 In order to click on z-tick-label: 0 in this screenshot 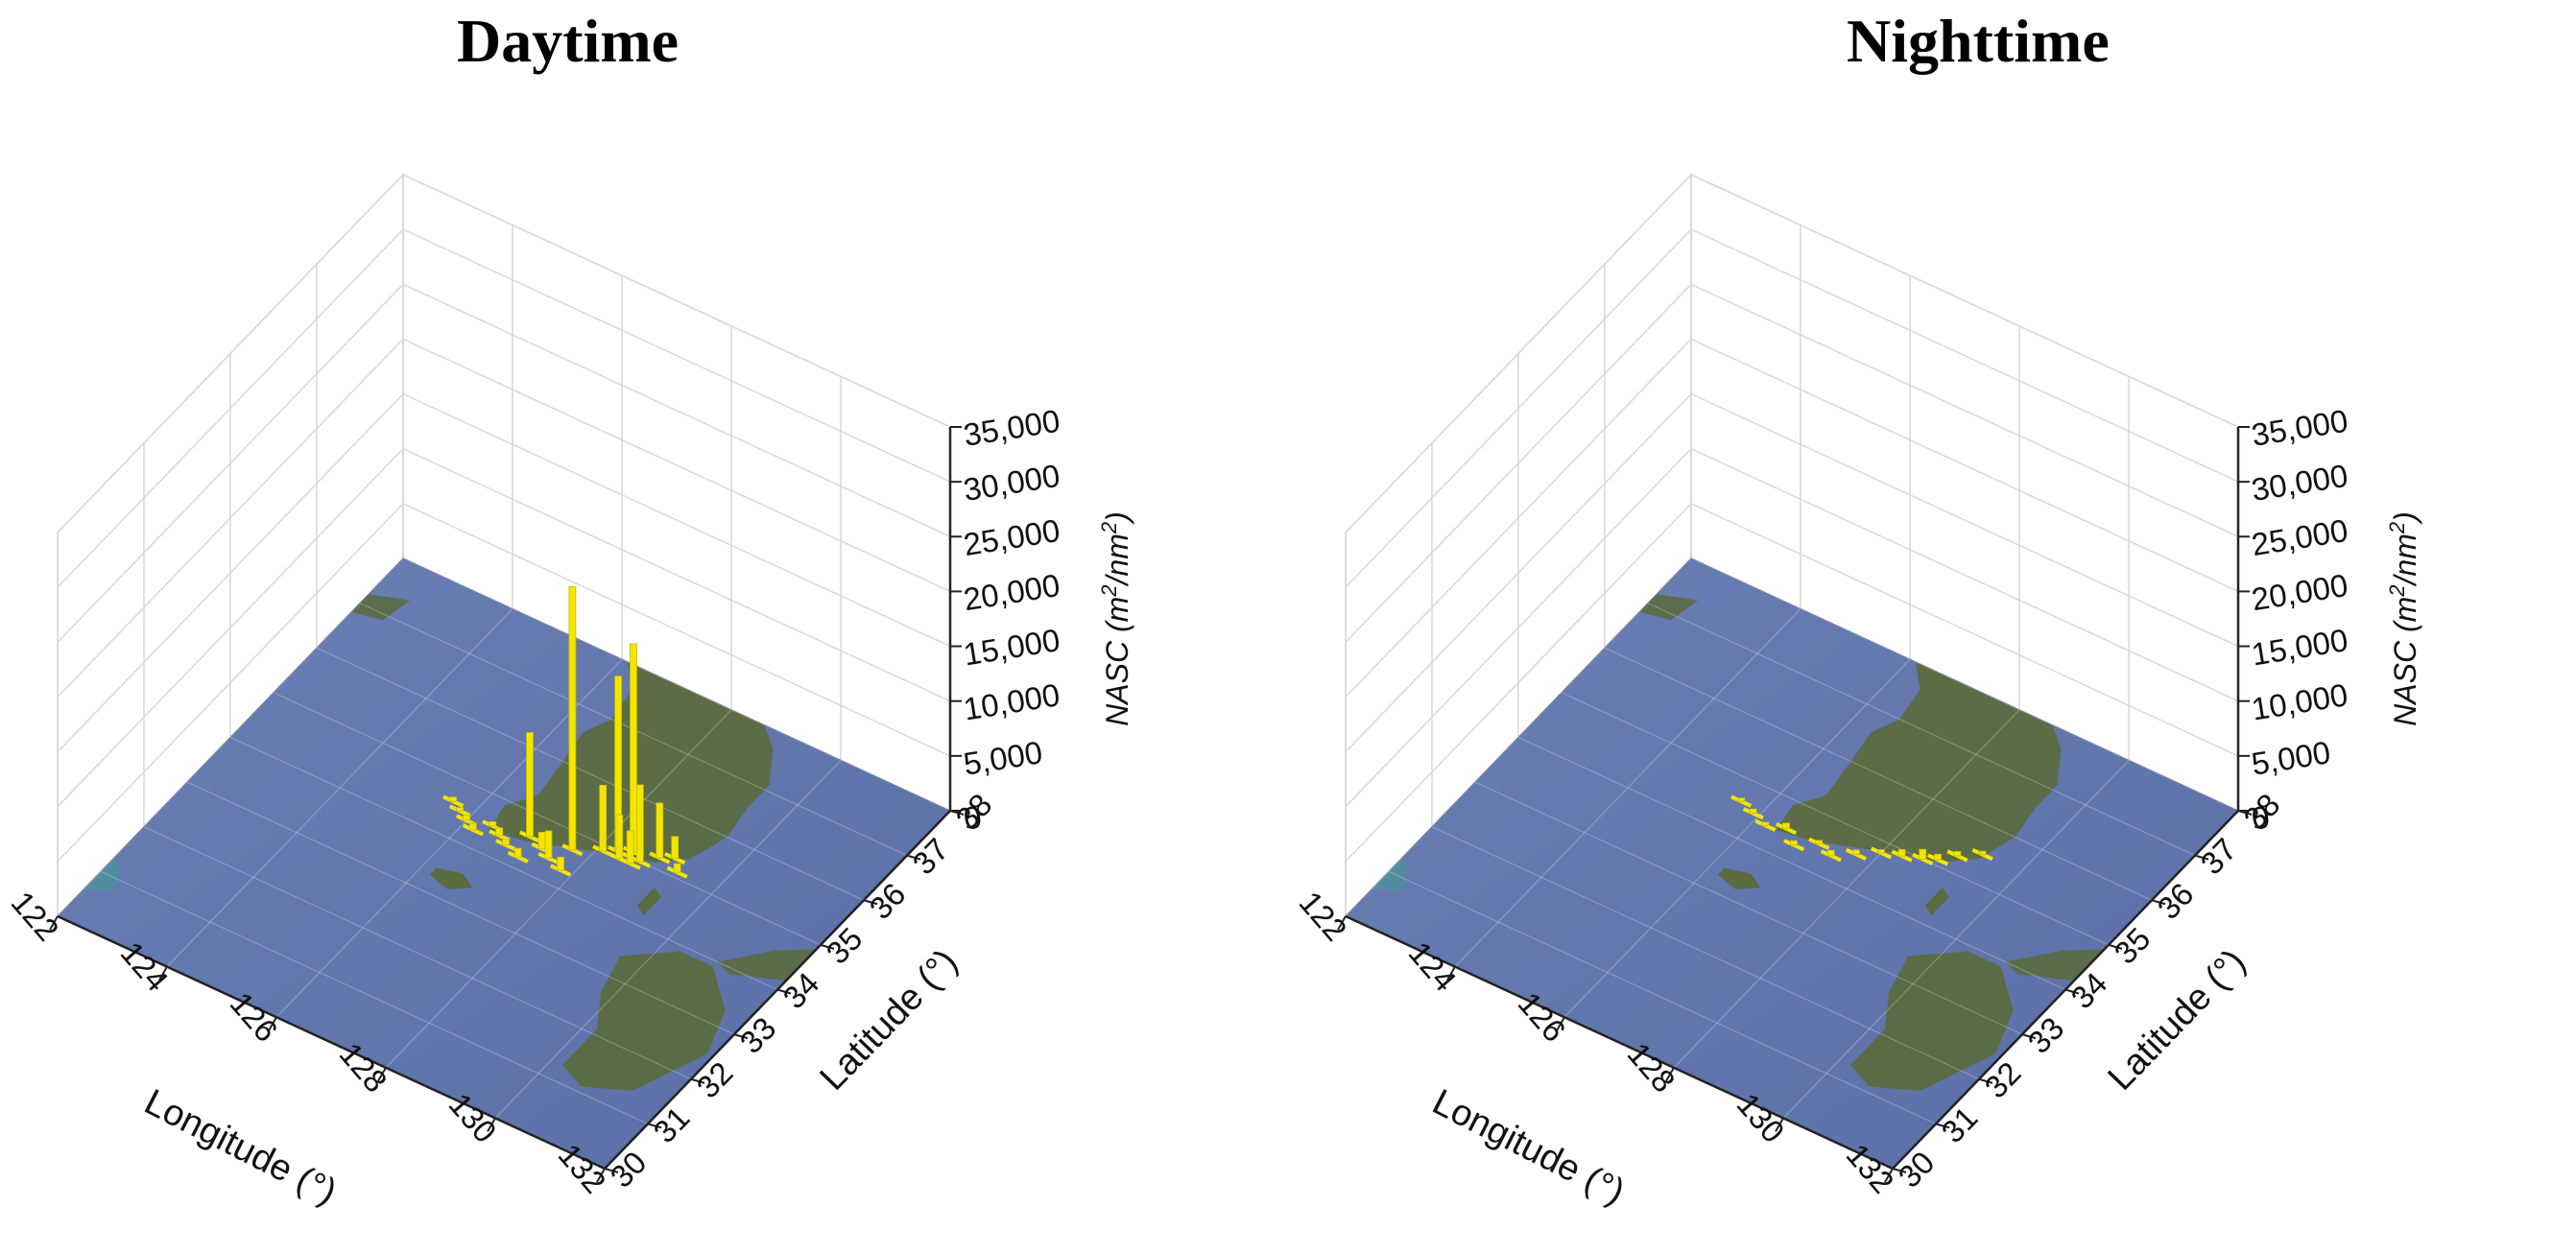, I will do `click(972, 817)`.